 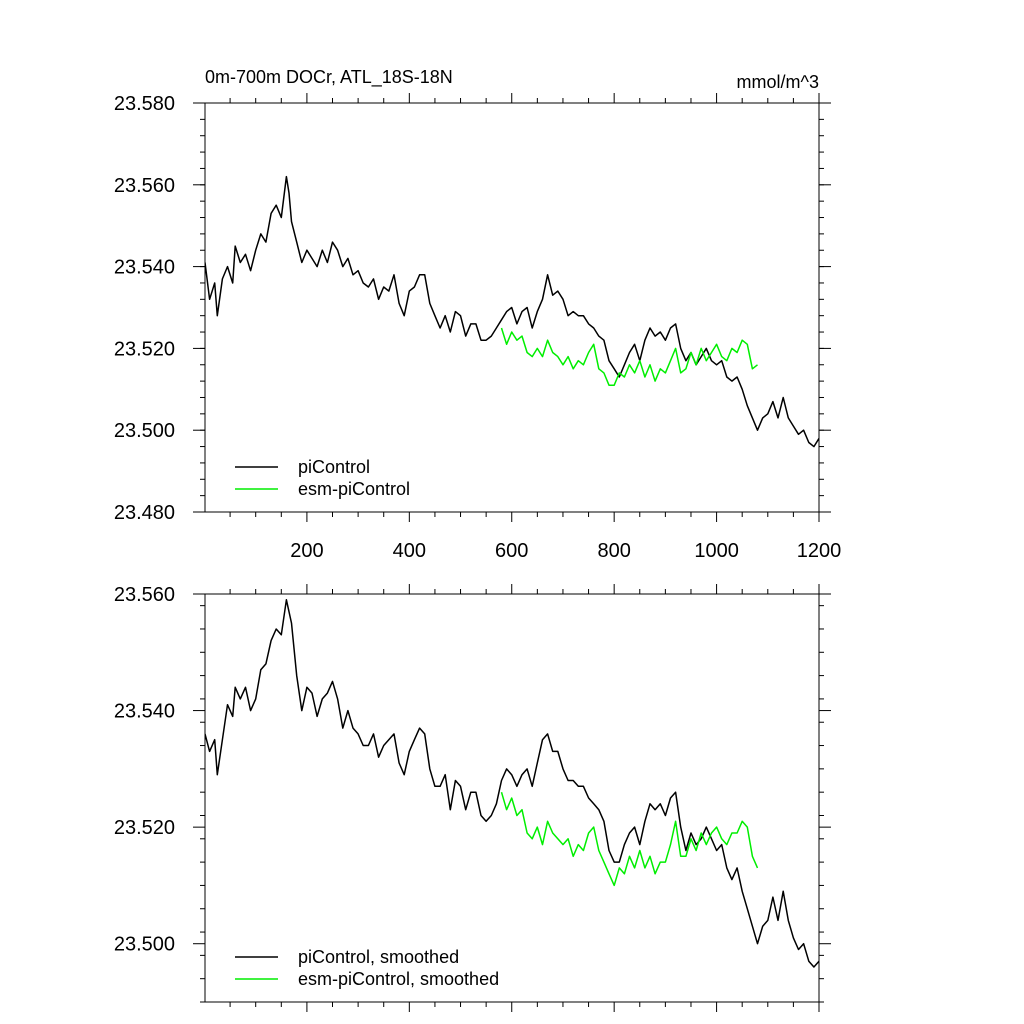 I want to click on x-tick-label: 400, so click(x=409, y=551).